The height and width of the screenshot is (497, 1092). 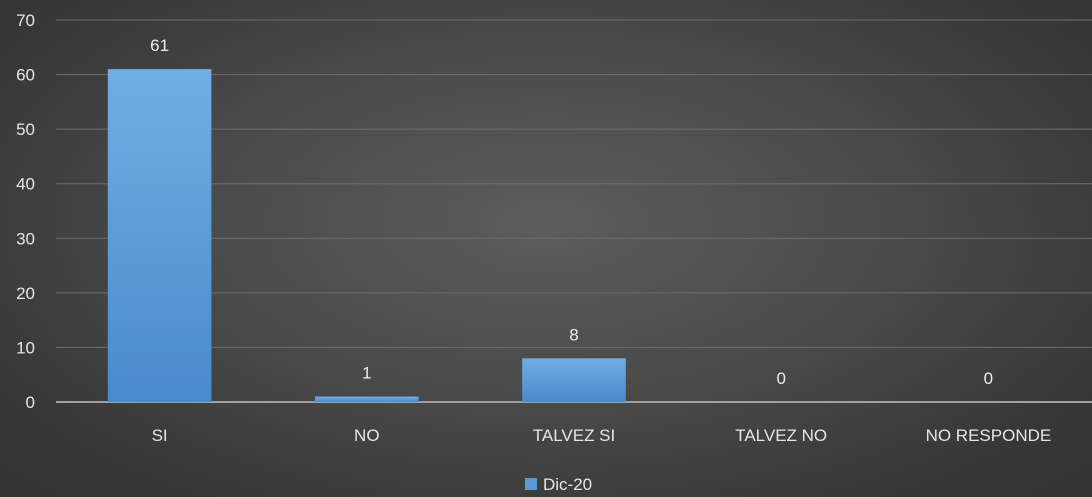 I want to click on y-tick-label: 40, so click(x=25, y=184).